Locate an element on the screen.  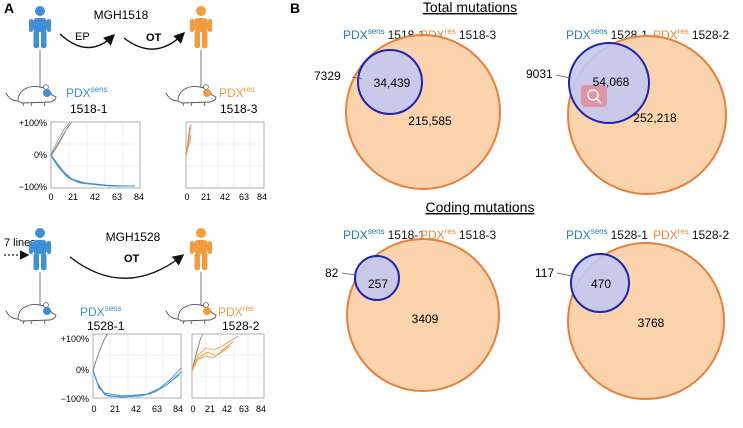
venn-only-sens: 117 is located at coordinates (544, 273).